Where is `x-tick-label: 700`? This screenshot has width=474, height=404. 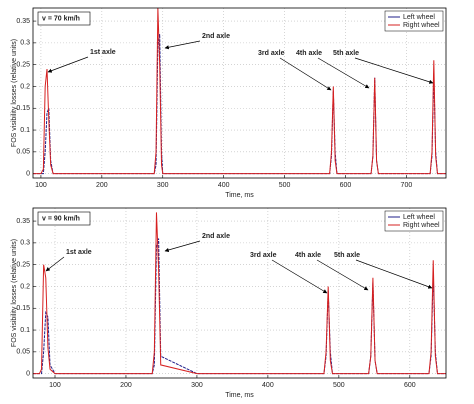 x-tick-label: 700 is located at coordinates (407, 185).